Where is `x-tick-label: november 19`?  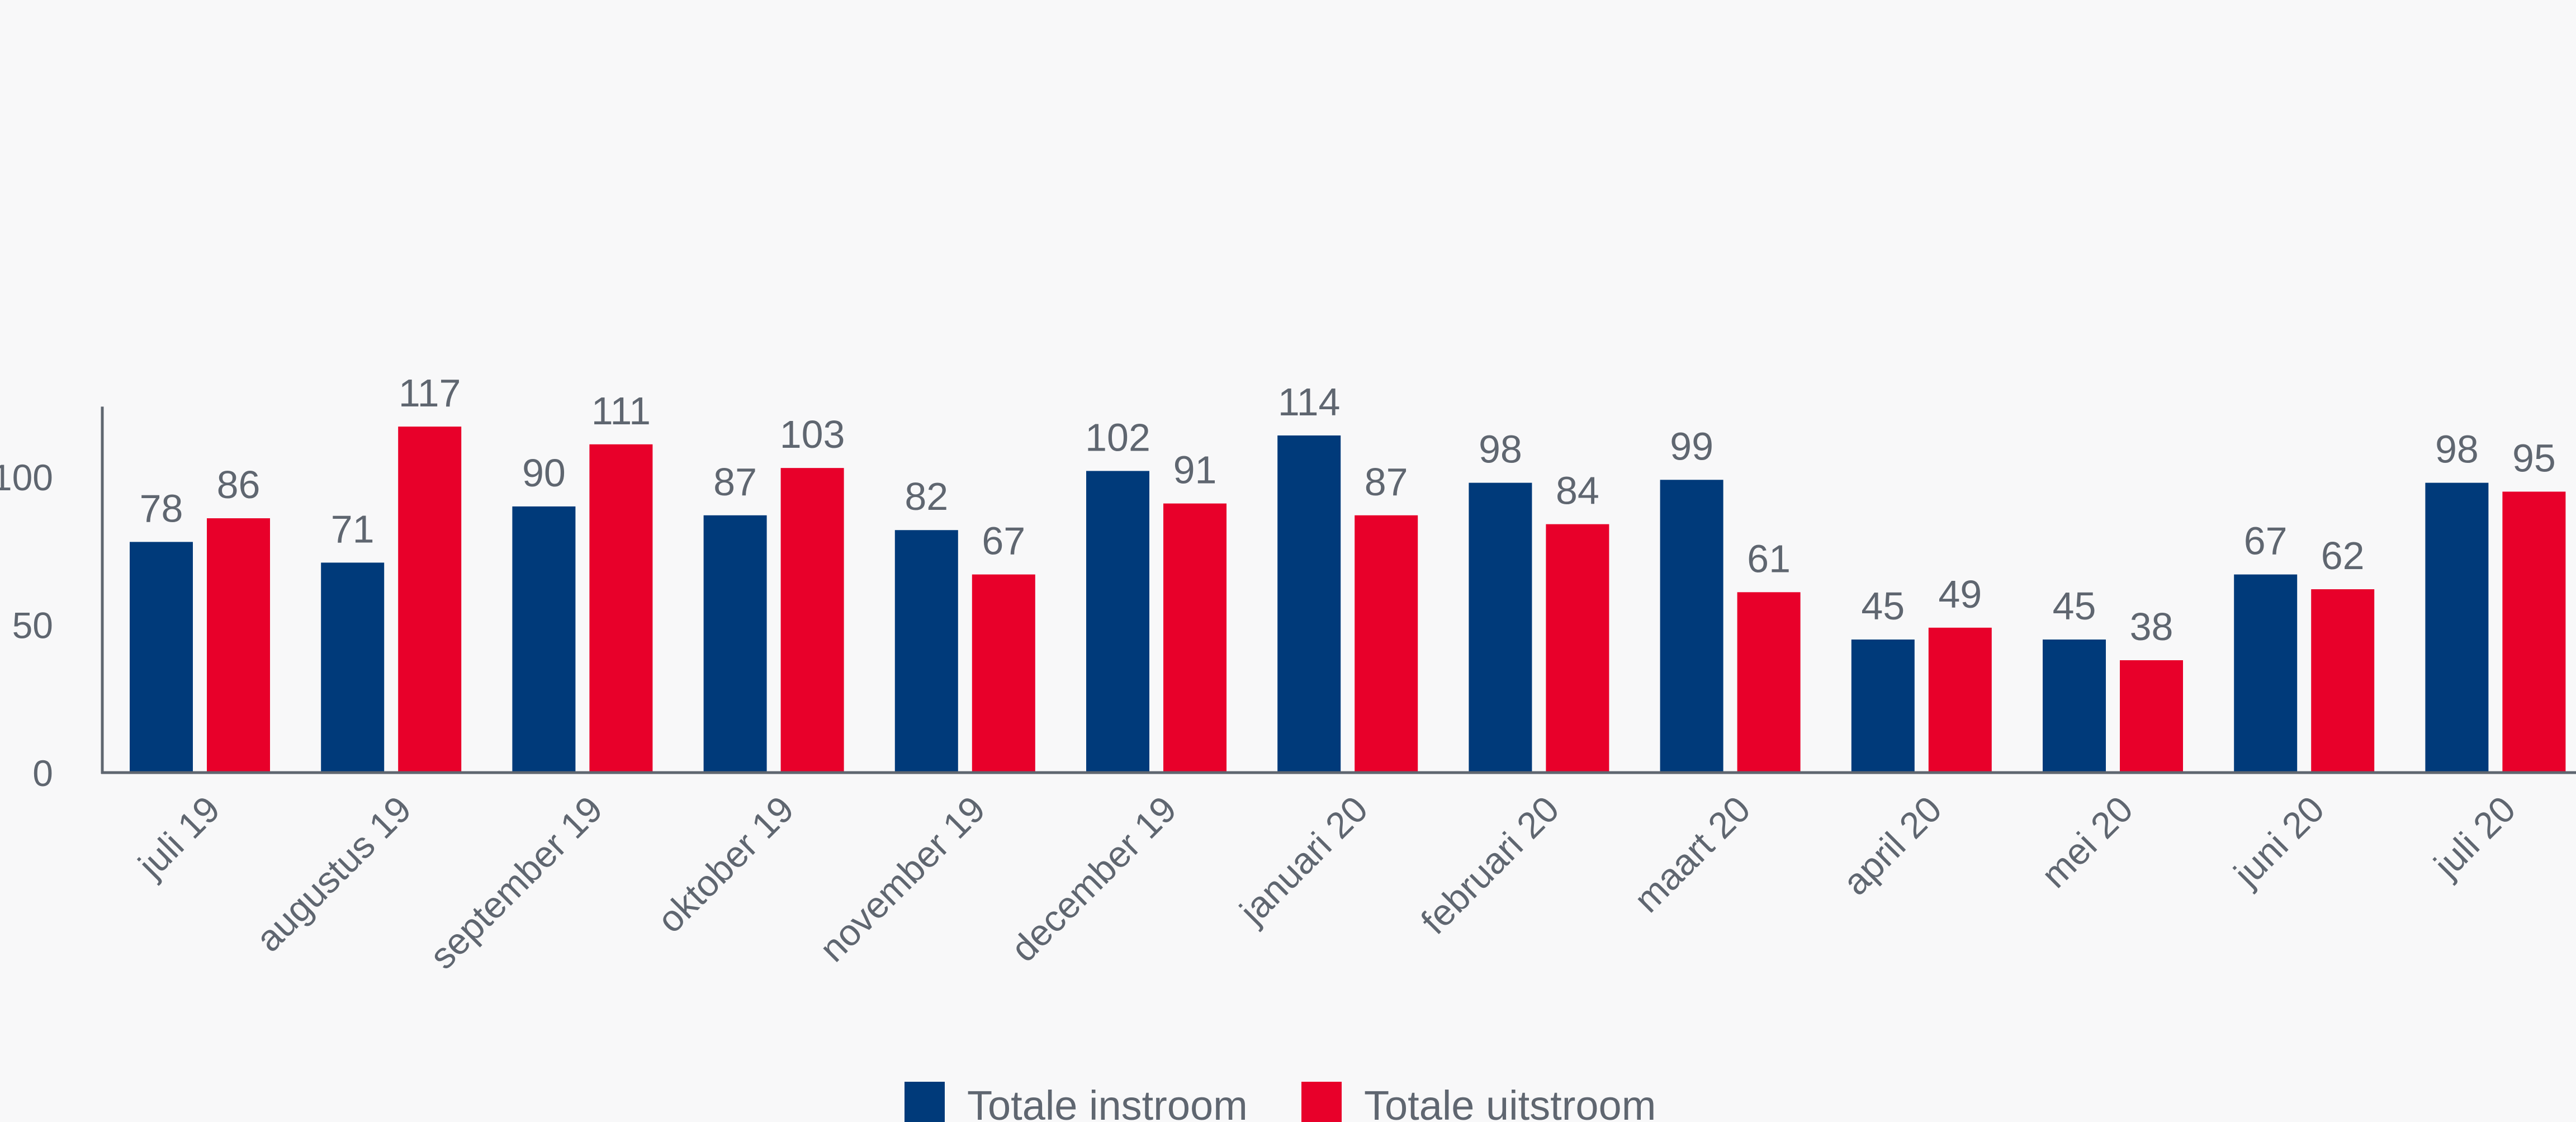 x-tick-label: november 19 is located at coordinates (902, 879).